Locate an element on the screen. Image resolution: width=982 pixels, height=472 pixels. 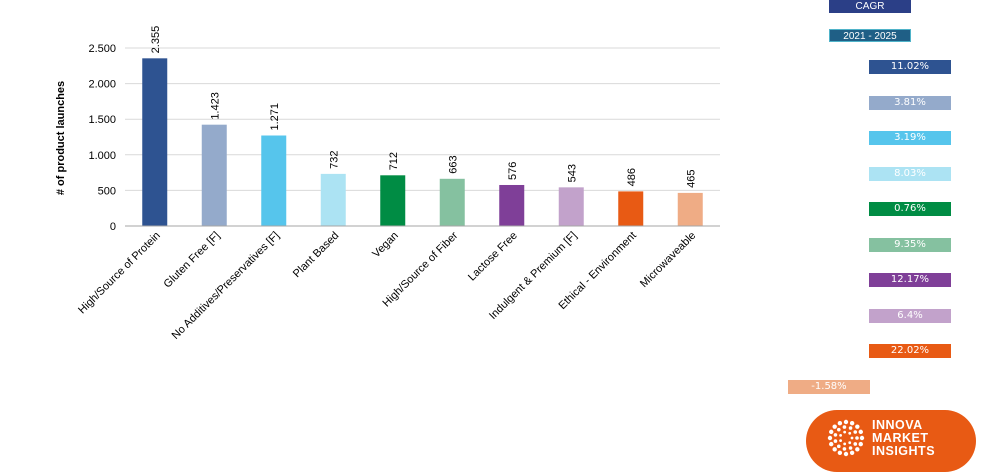
value-label: 1.271 is located at coordinates (275, 117).